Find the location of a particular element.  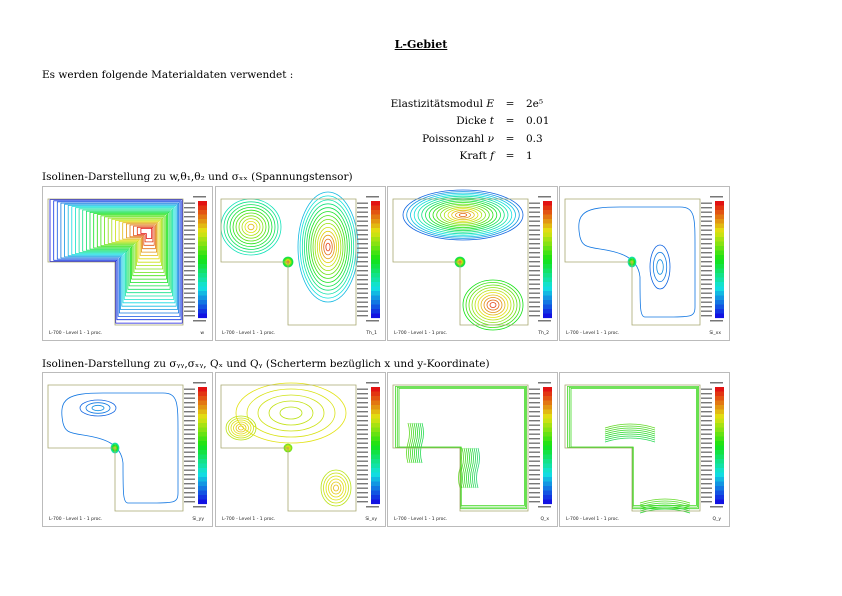

title-text: L-Gebiet is located at coordinates (421, 44).